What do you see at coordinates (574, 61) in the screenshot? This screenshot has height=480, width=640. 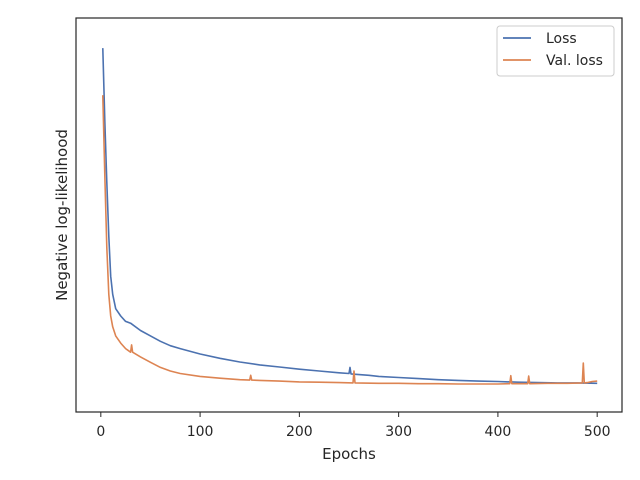 I see `legend-label-val-loss: Val. loss` at bounding box center [574, 61].